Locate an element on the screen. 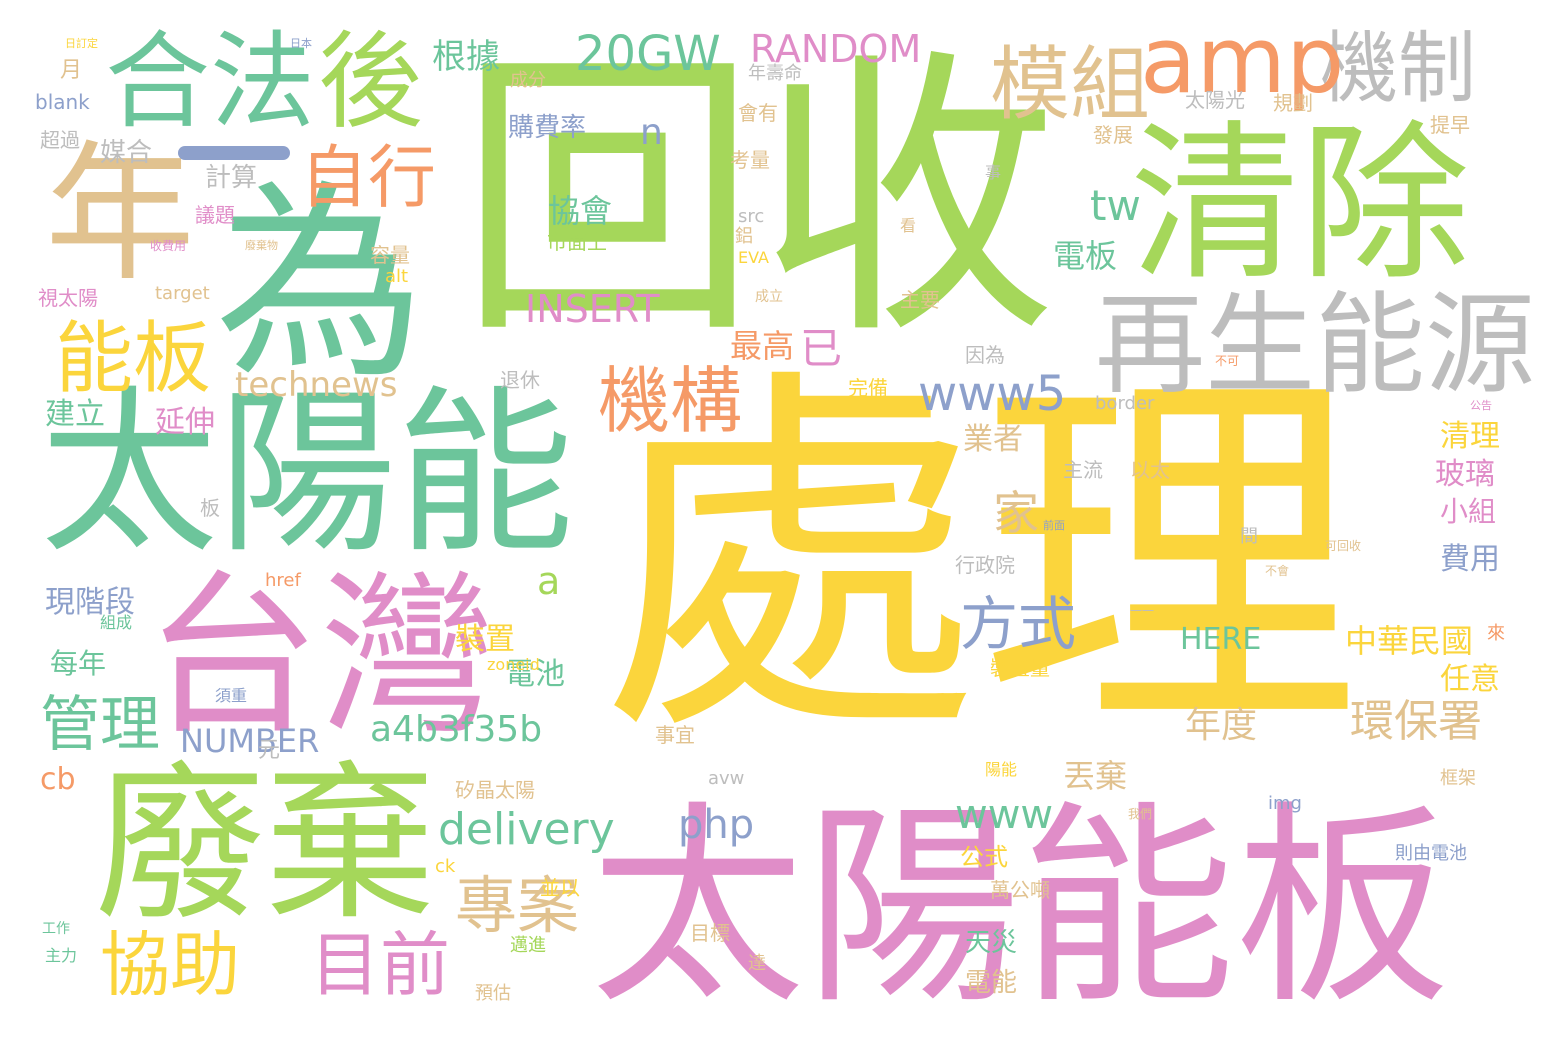 The width and height of the screenshot is (1548, 1052). word-chengfen: 成分 is located at coordinates (528, 80).